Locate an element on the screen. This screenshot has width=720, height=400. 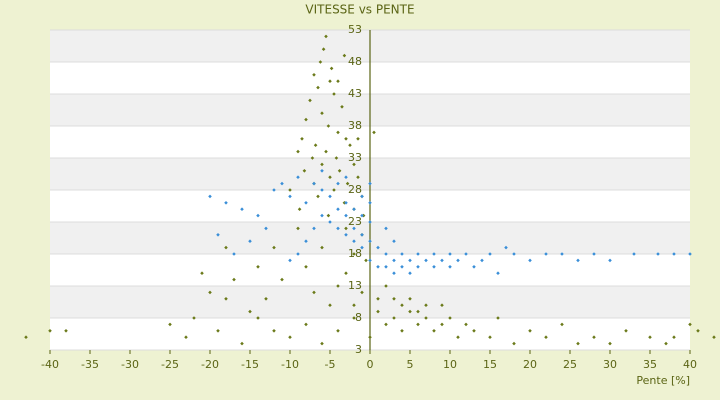
x-tick-label: 20 is located at coordinates (530, 364).